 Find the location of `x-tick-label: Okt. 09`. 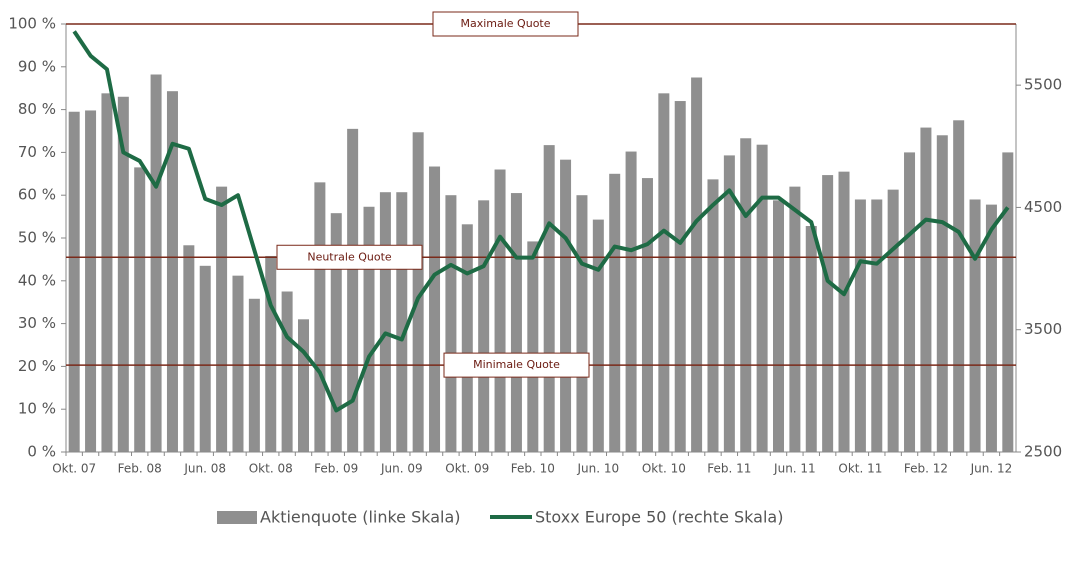

x-tick-label: Okt. 09 is located at coordinates (467, 469).